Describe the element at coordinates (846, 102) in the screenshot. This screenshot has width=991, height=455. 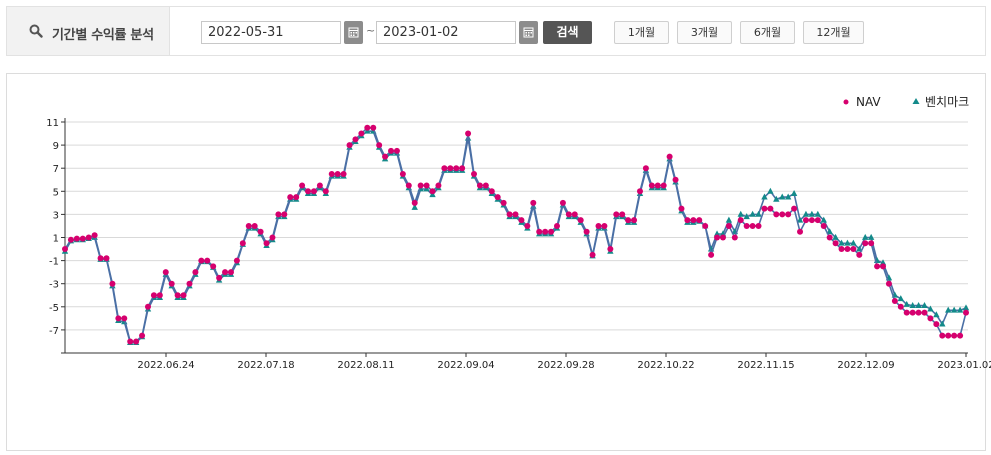
I see `legend-nav-marker` at that location.